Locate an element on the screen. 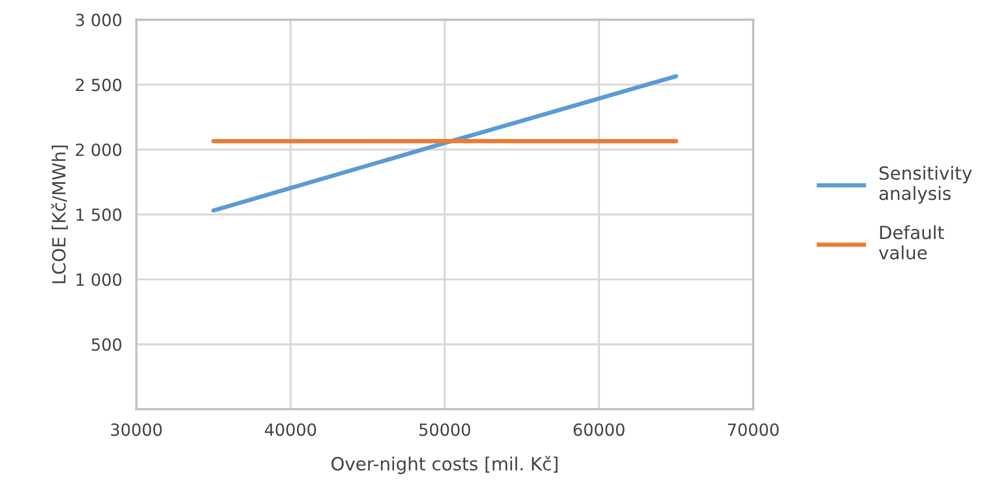  x-axis-title: Over-night costs [mil. Kč] is located at coordinates (445, 465).